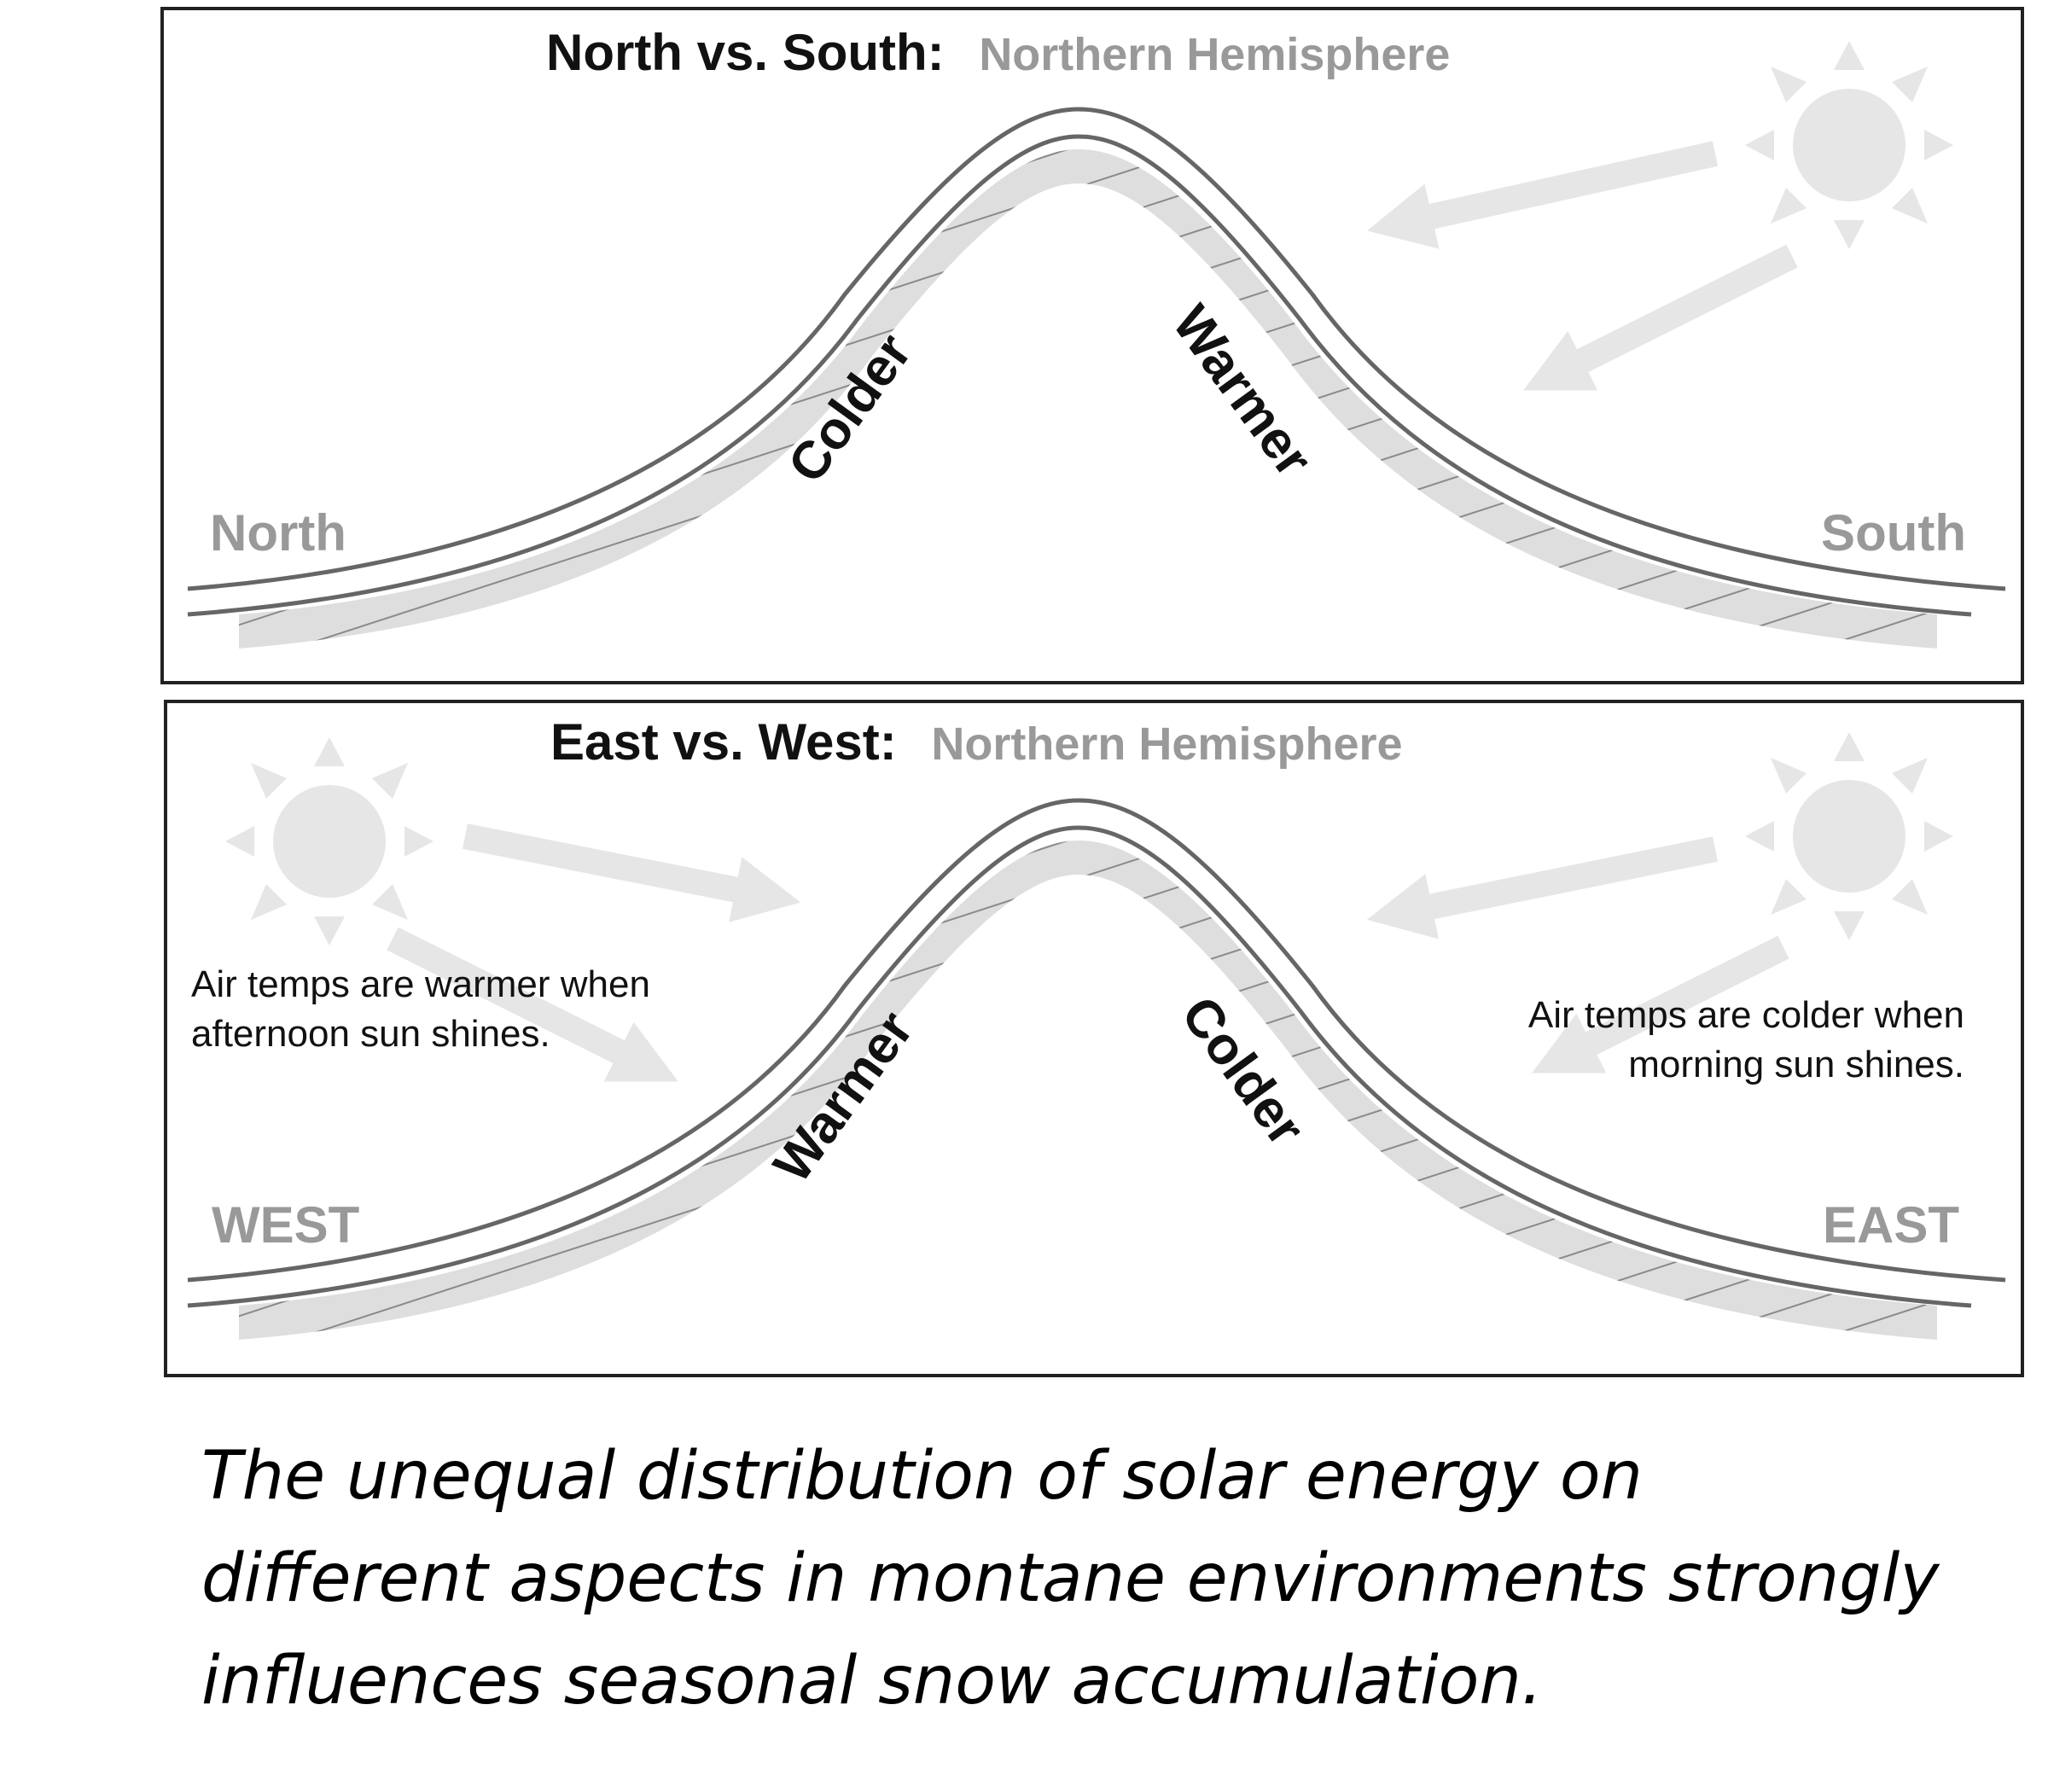  I want to click on note-left-line-1: Air temps are warmer when, so click(420, 984).